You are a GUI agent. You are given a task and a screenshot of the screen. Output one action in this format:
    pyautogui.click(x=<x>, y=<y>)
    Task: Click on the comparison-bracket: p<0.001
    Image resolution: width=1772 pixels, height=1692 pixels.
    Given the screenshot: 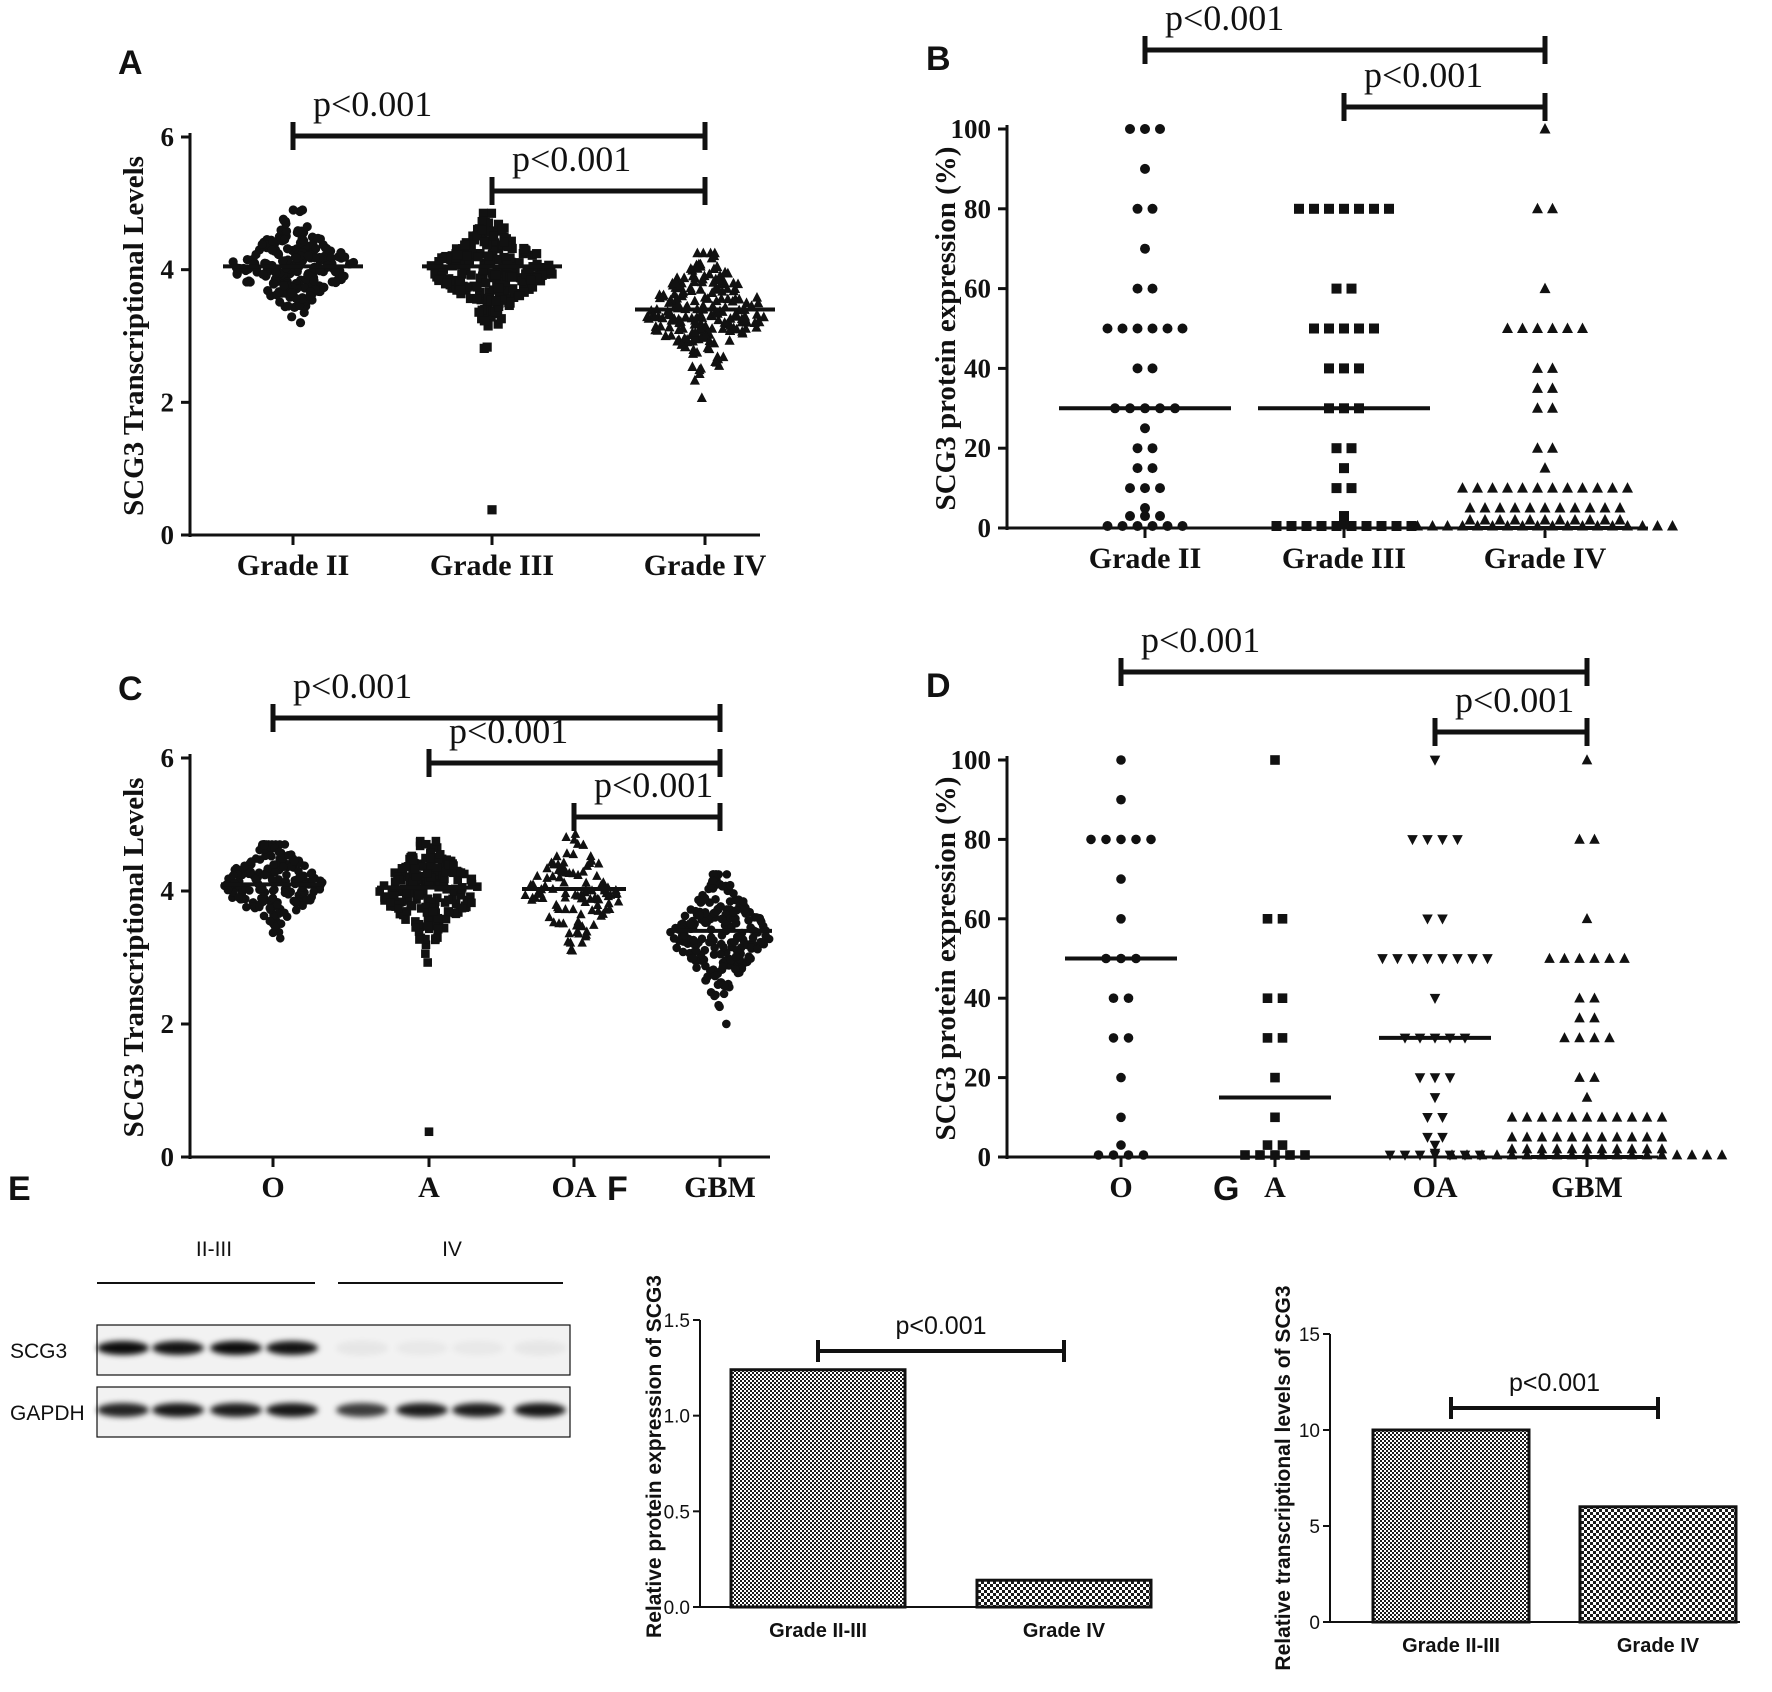 What is the action you would take?
    pyautogui.click(x=941, y=1337)
    